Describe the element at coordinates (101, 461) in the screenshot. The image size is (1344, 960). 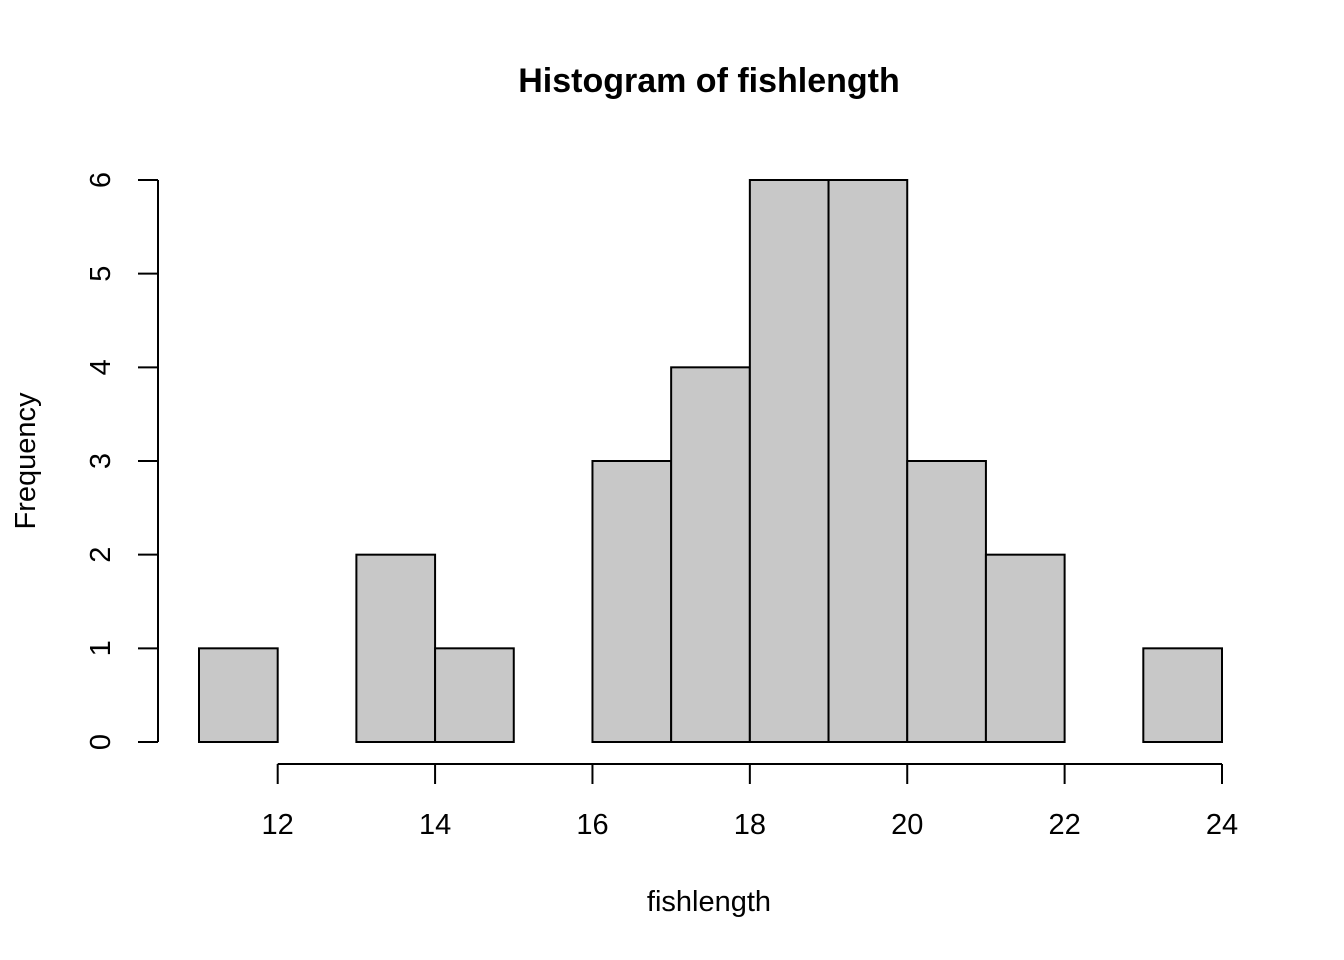
I see `y-tick-label: 3` at that location.